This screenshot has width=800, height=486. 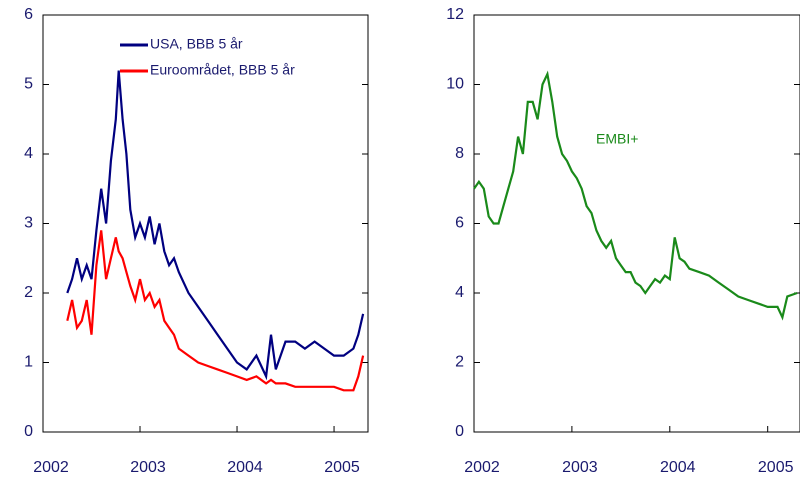 I want to click on y-tick-label: 5, so click(x=28, y=84).